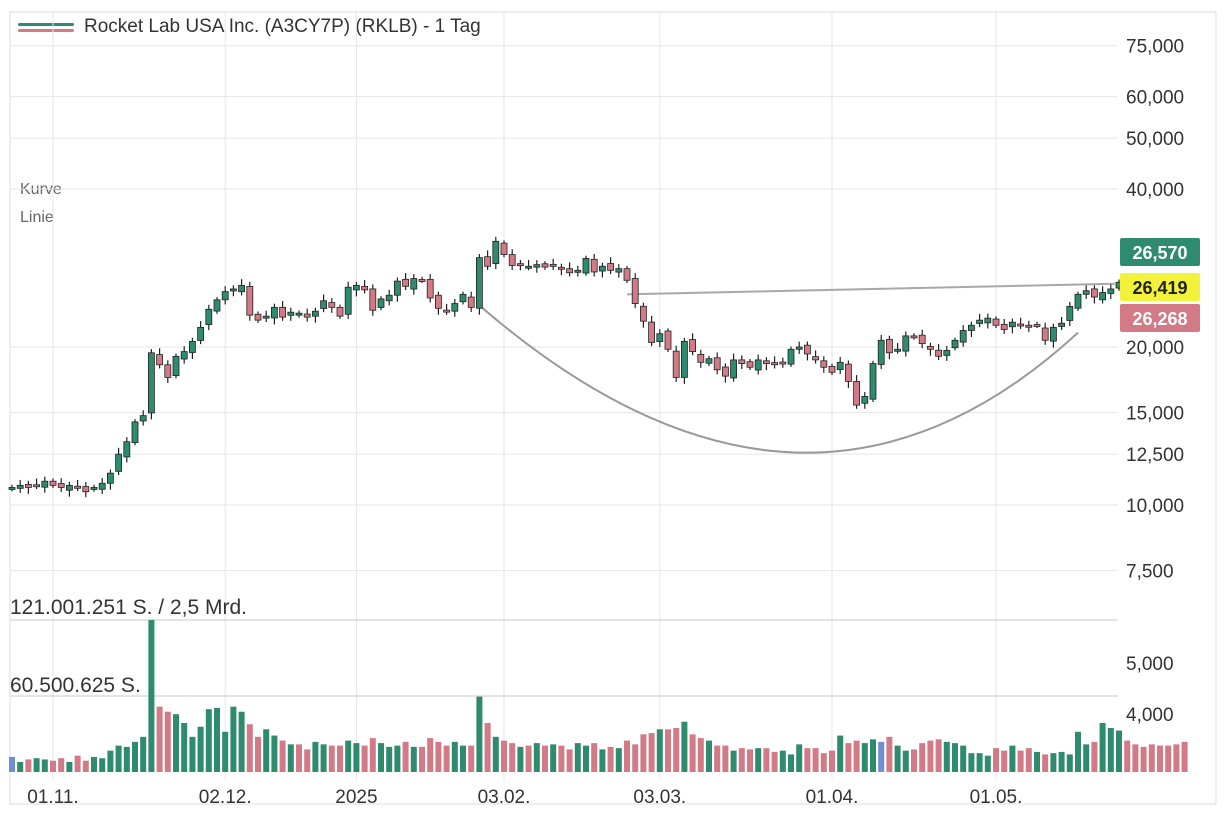 This screenshot has height=814, width=1228. I want to click on chart-type-linie: Linie, so click(37, 217).